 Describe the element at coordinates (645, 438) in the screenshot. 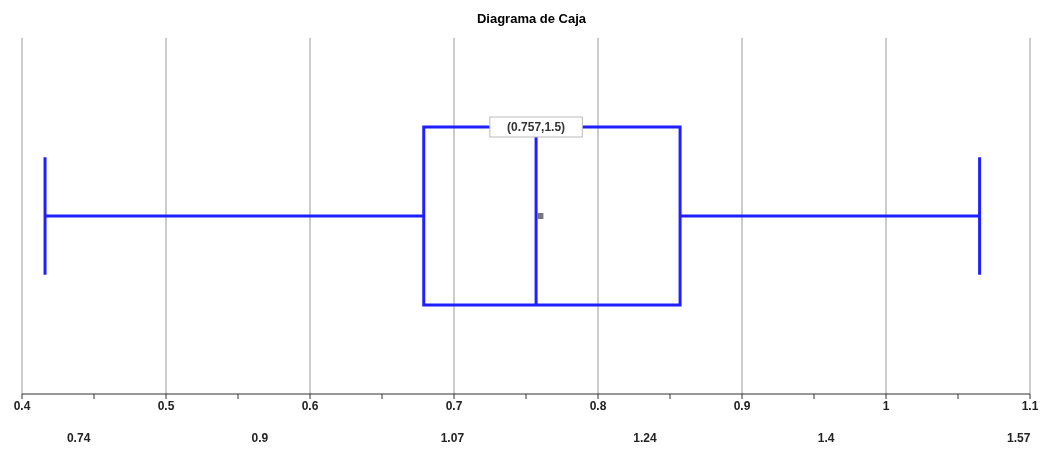

I see `x2-tick-label: 1.24` at that location.